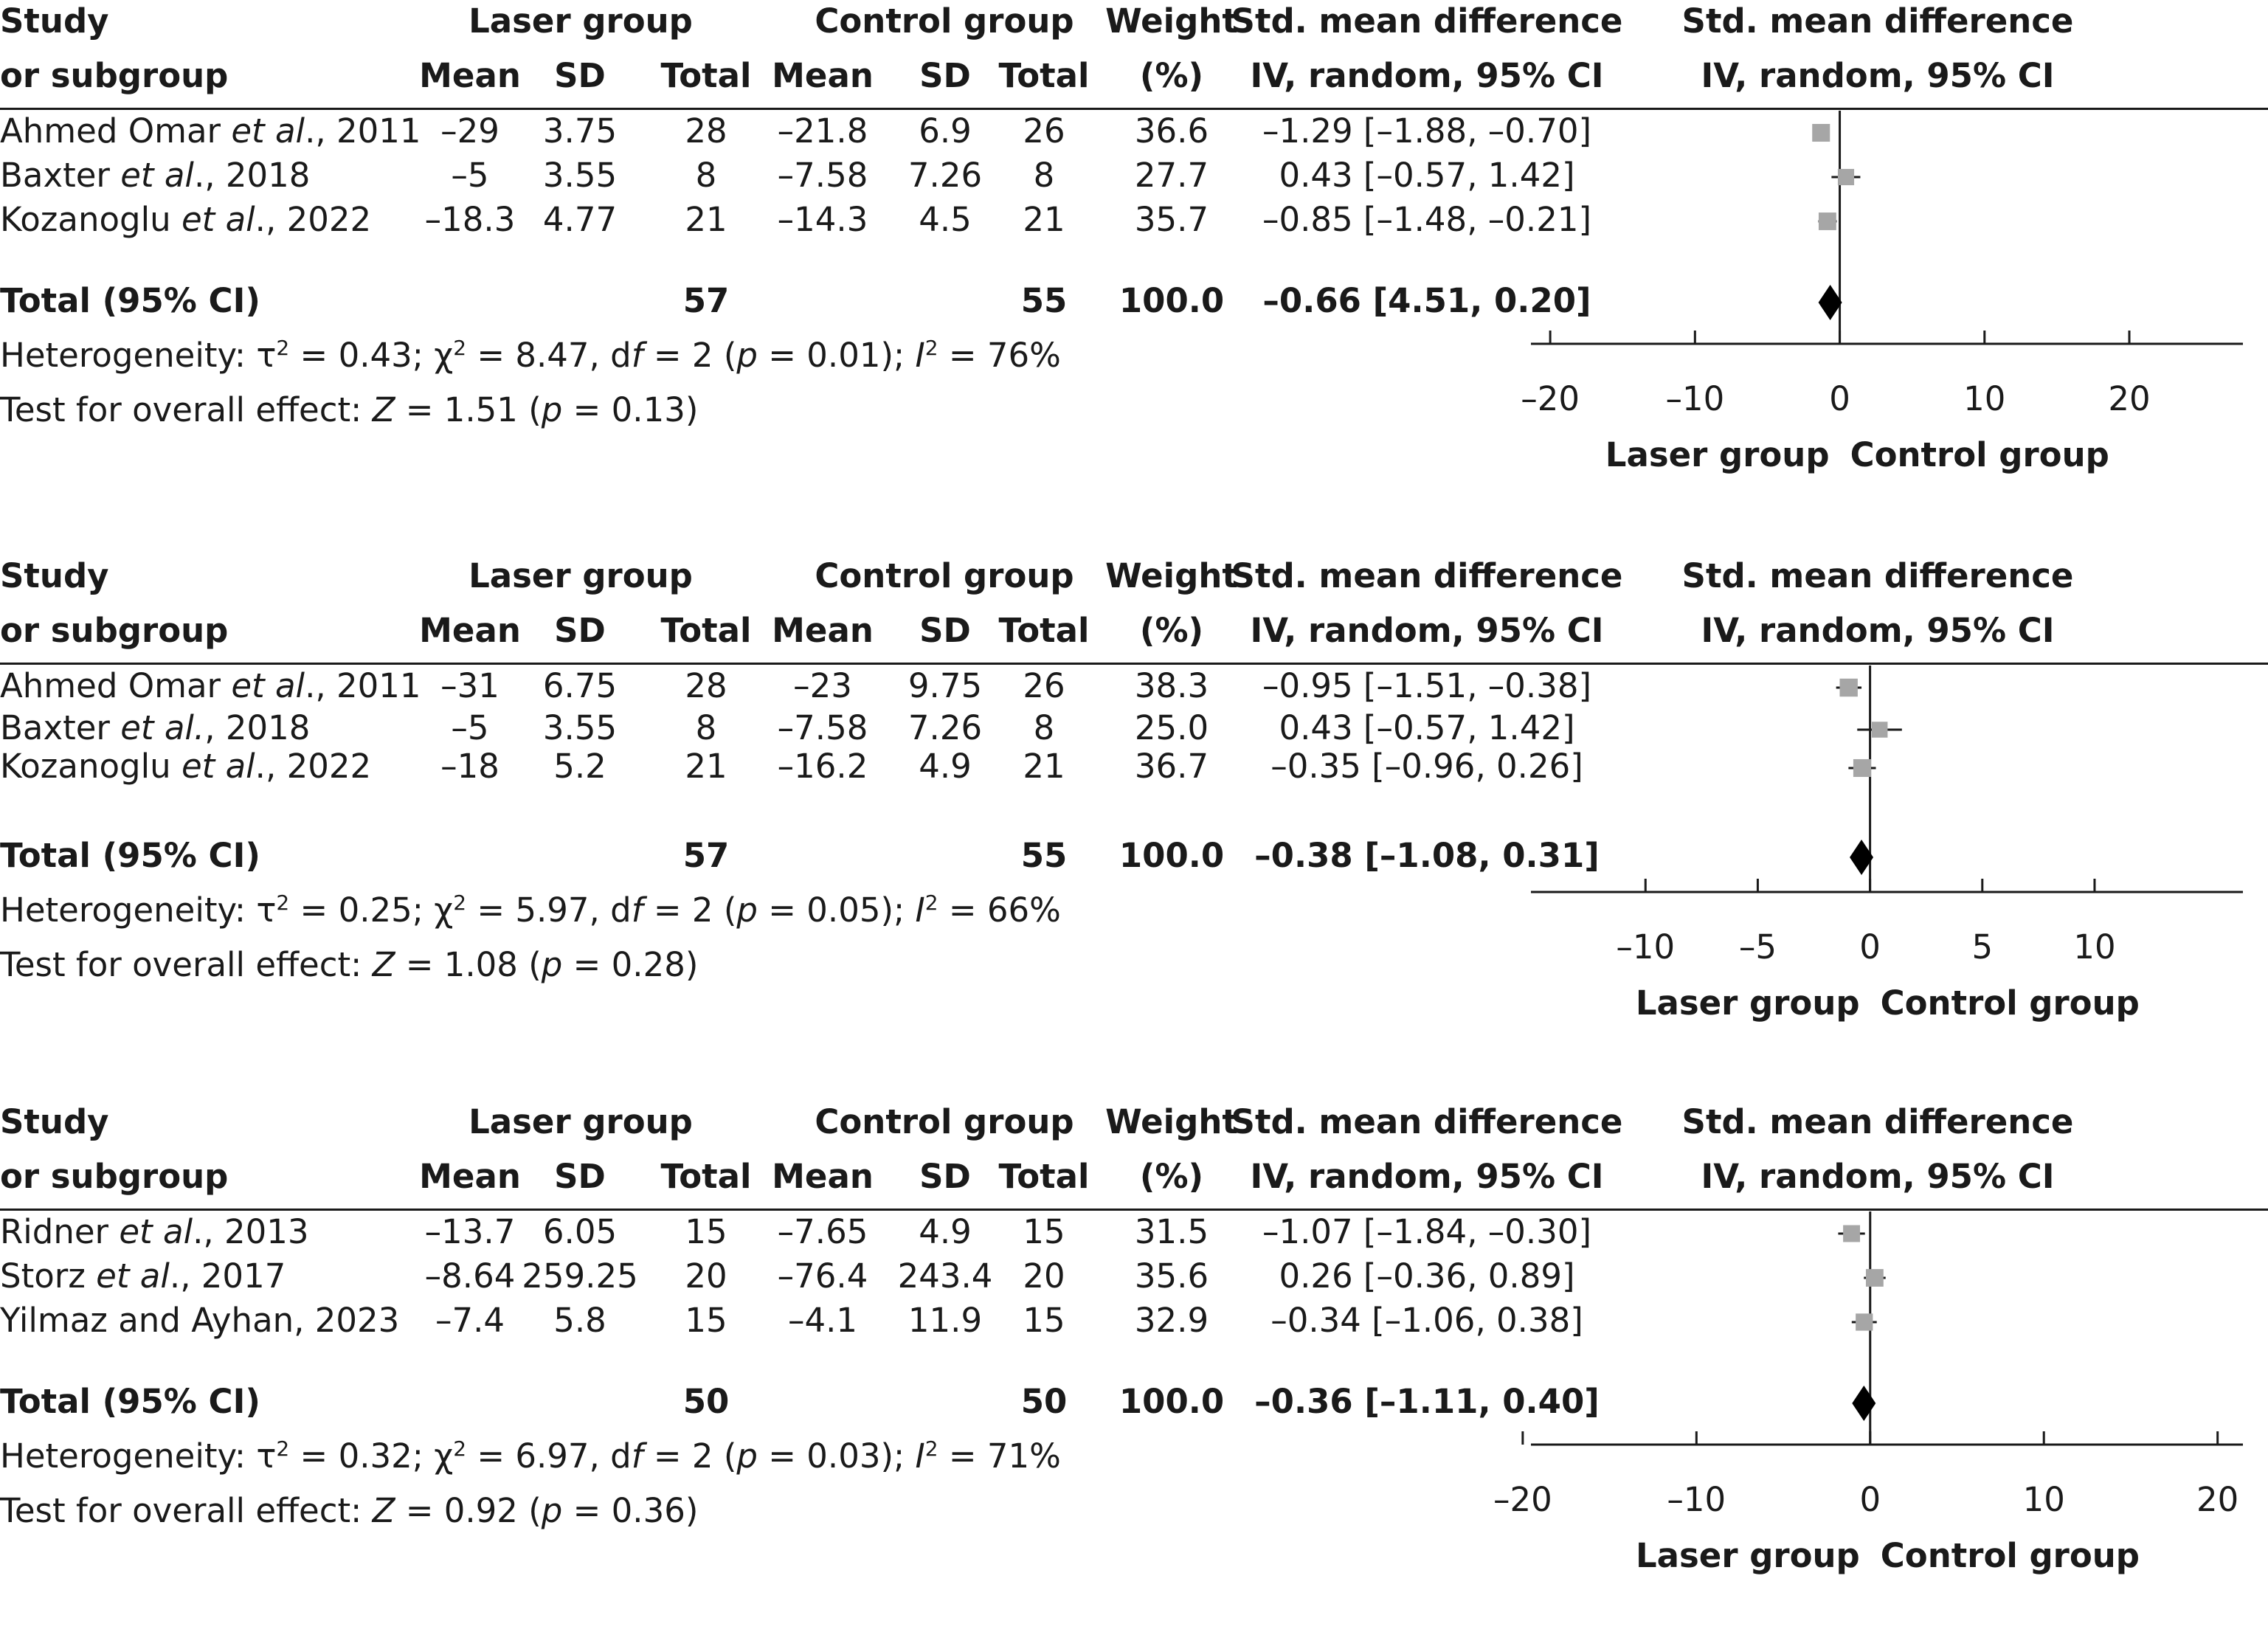  I want to click on total-control-n: 50, so click(1044, 1402).